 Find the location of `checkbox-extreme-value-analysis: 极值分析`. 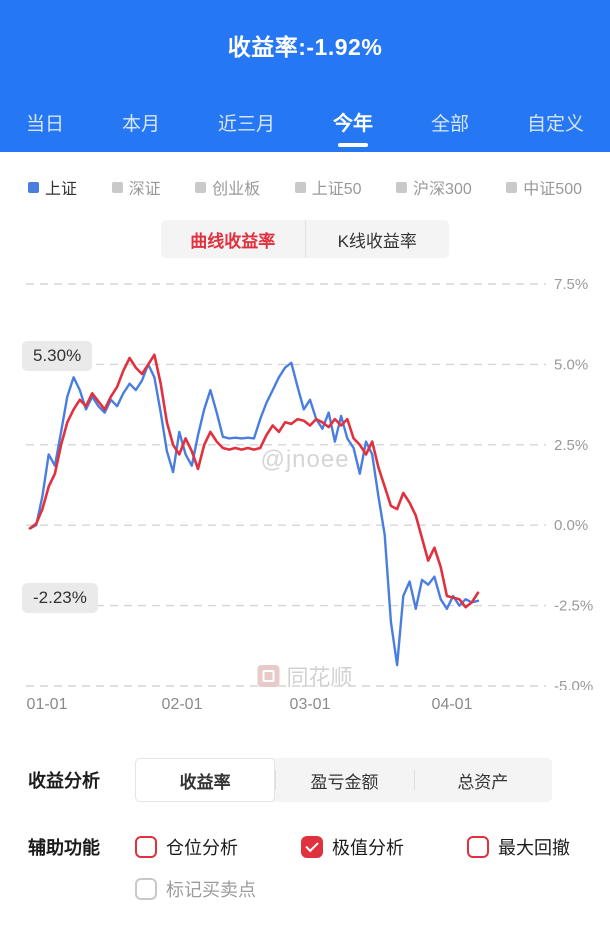

checkbox-extreme-value-analysis: 极值分析 is located at coordinates (352, 847).